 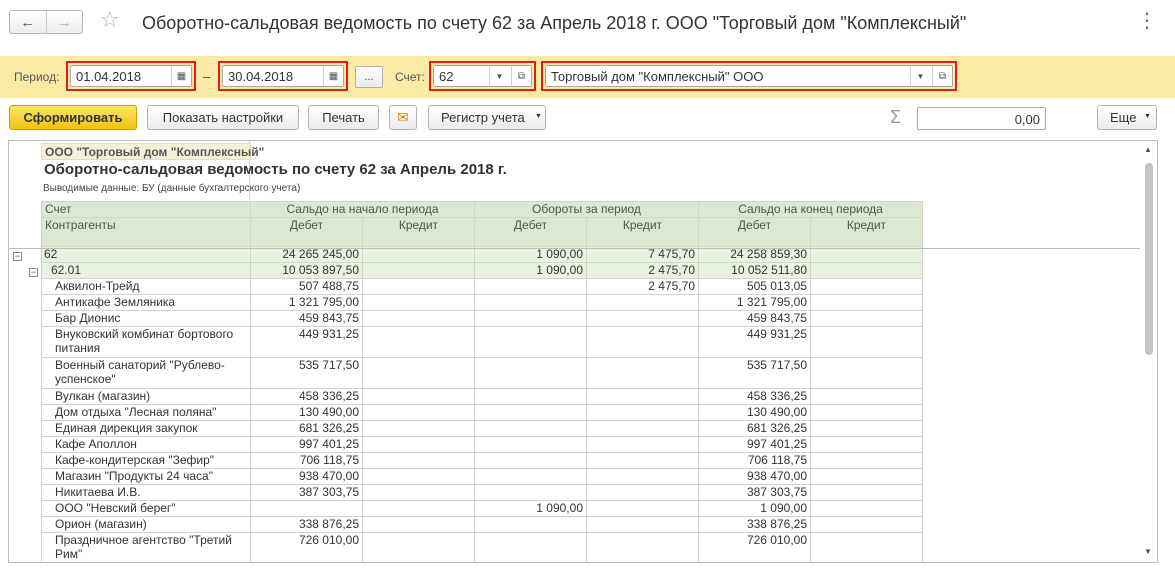 I want to click on generate-button: Сформировать, so click(x=73, y=117).